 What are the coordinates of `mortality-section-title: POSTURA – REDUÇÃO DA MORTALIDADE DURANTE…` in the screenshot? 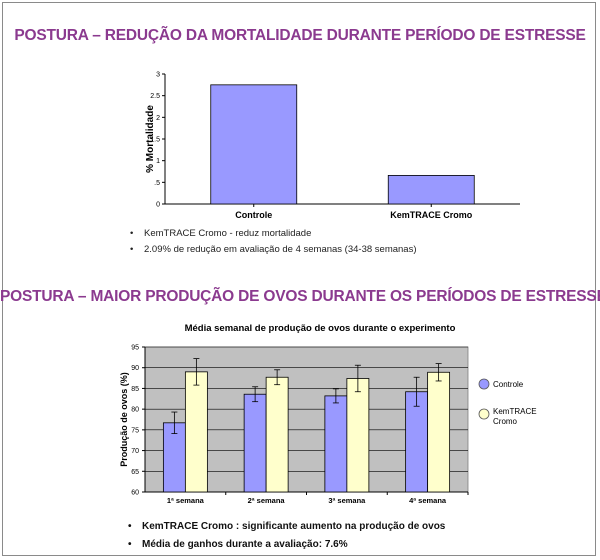 It's located at (300, 35).